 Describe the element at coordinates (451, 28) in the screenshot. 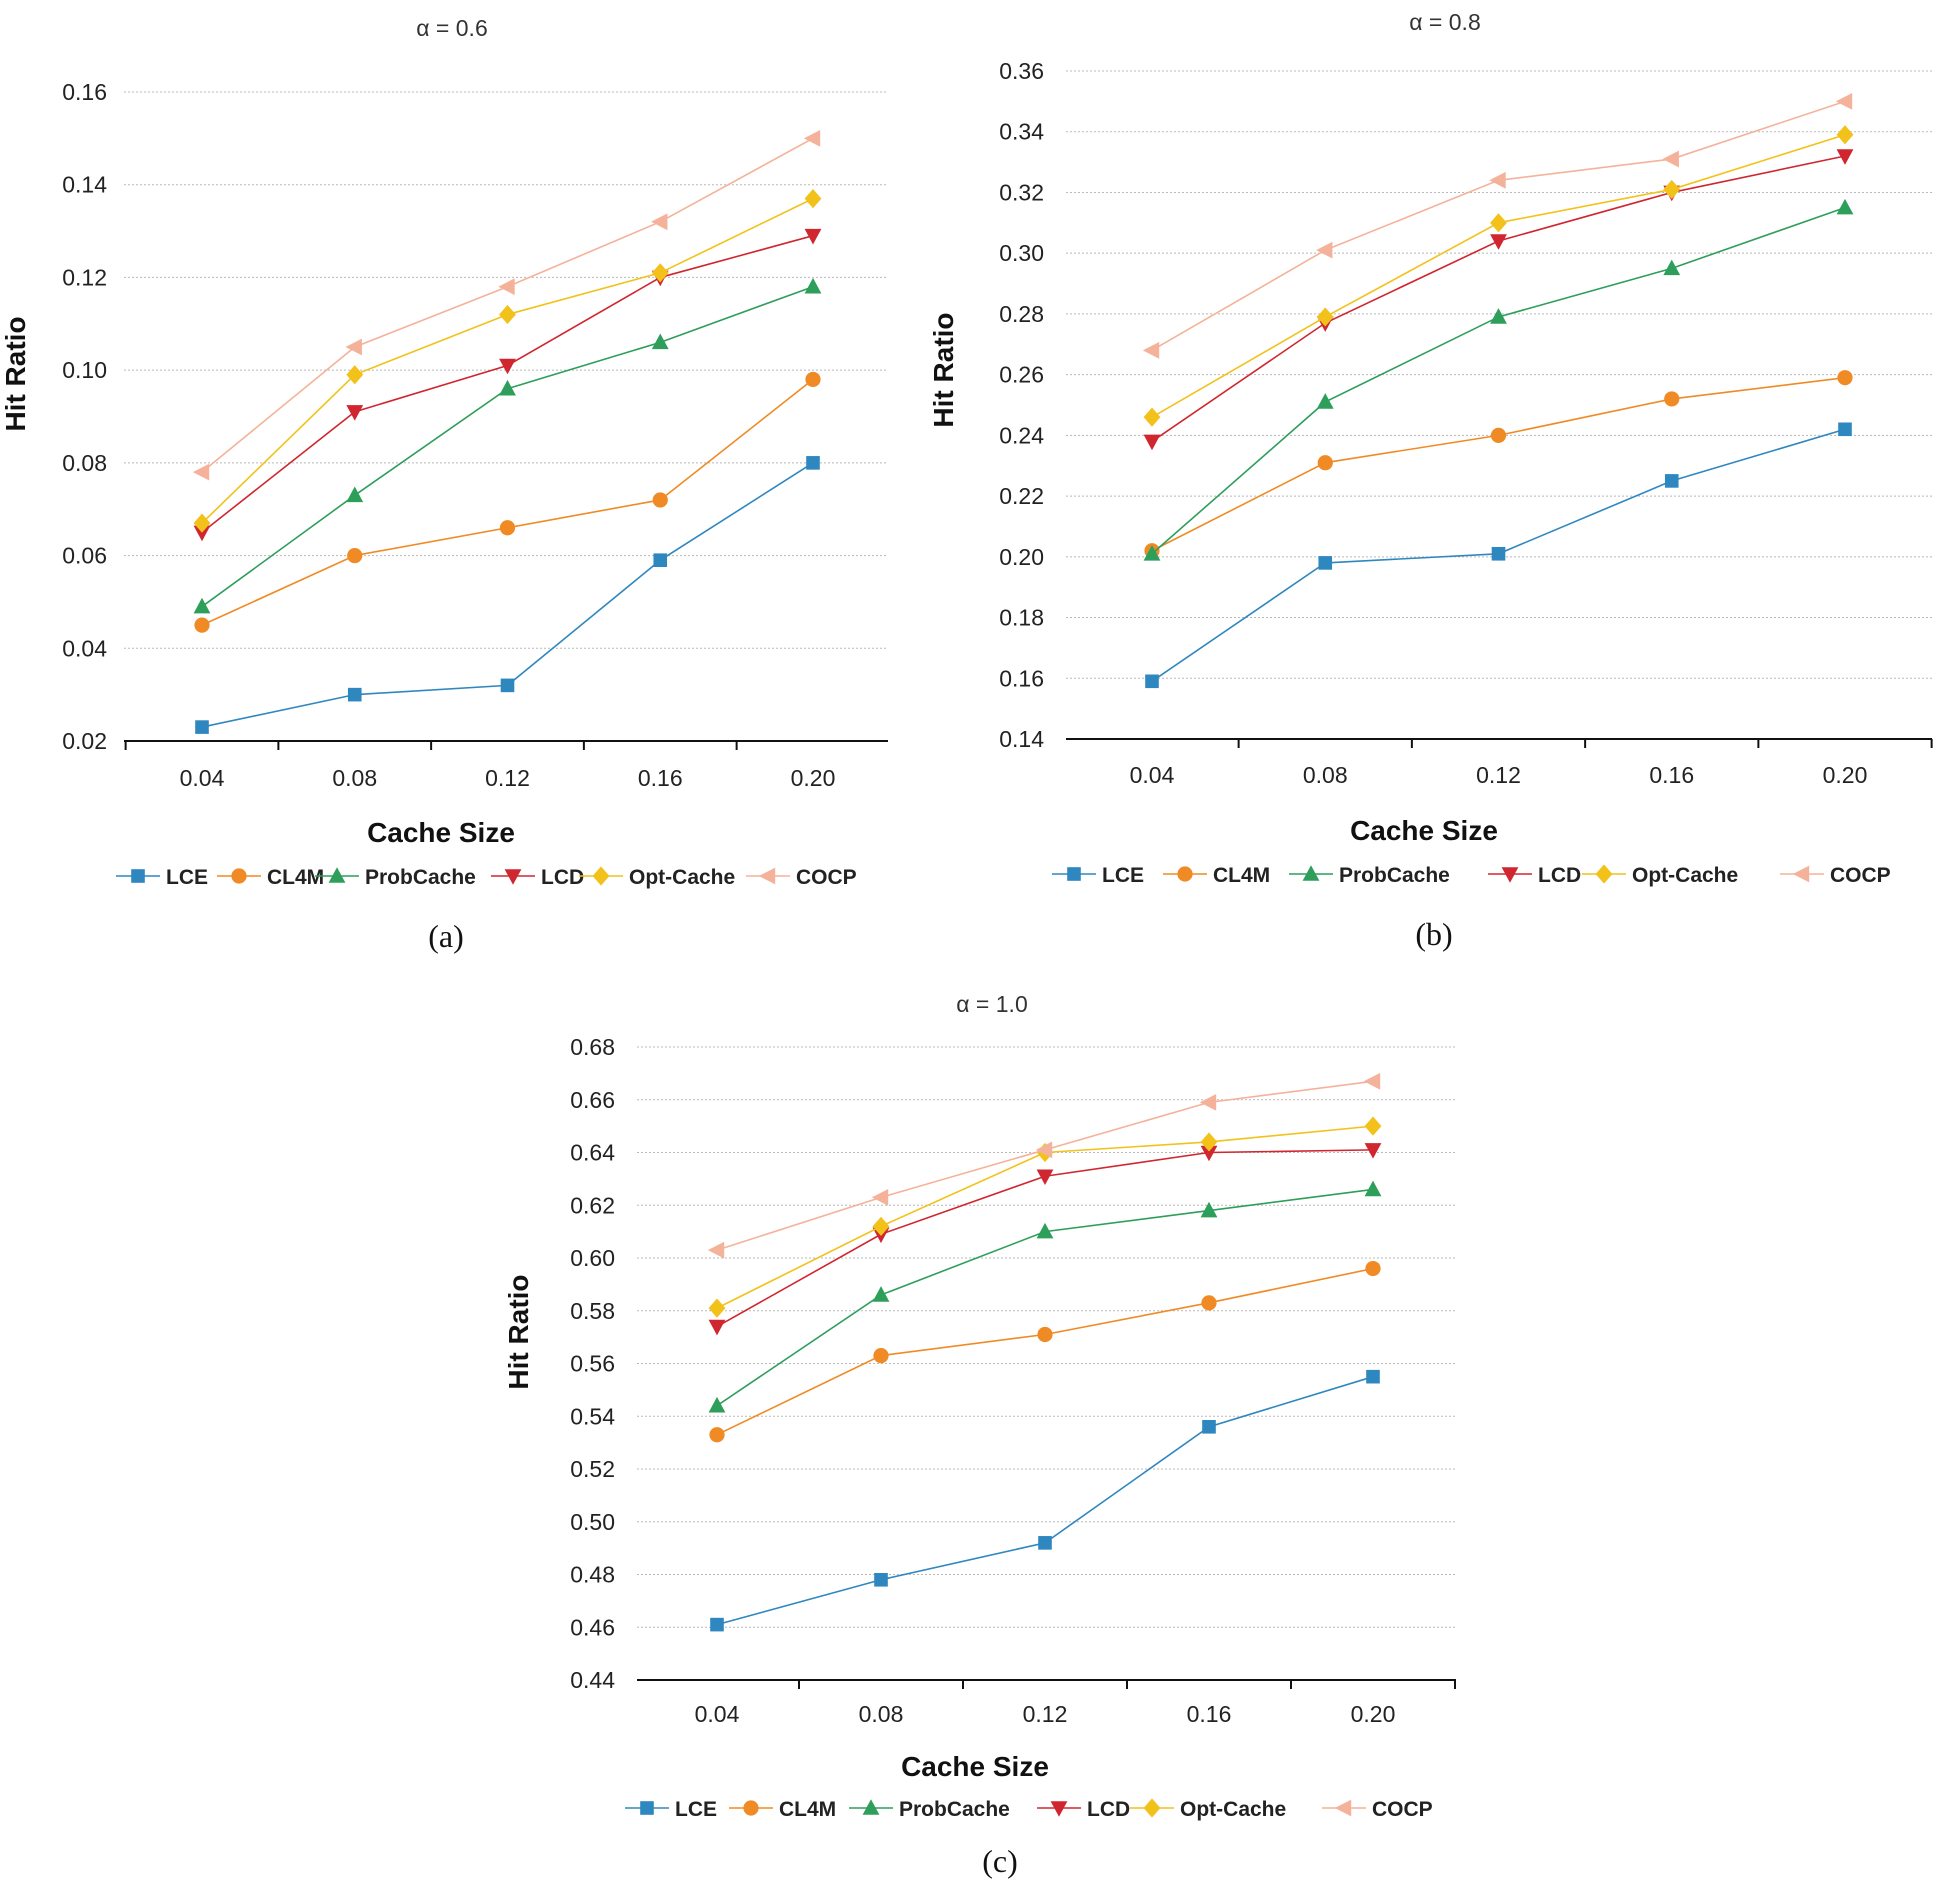

I see `chart-title: α = 0.6` at that location.